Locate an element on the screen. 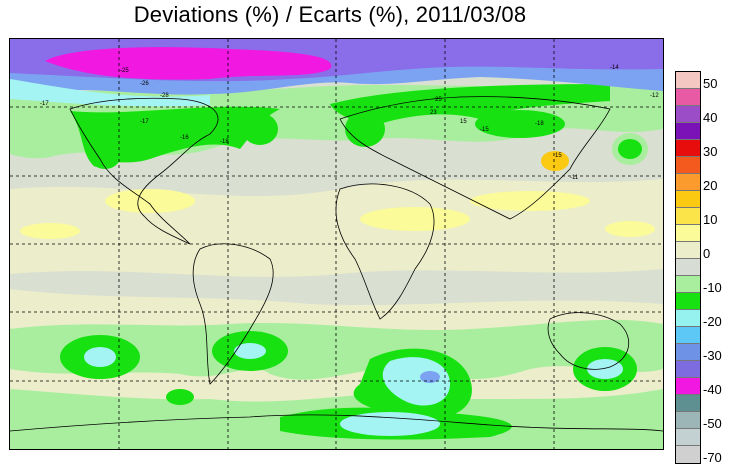 The image size is (729, 465). legend-label: -30 is located at coordinates (712, 355).